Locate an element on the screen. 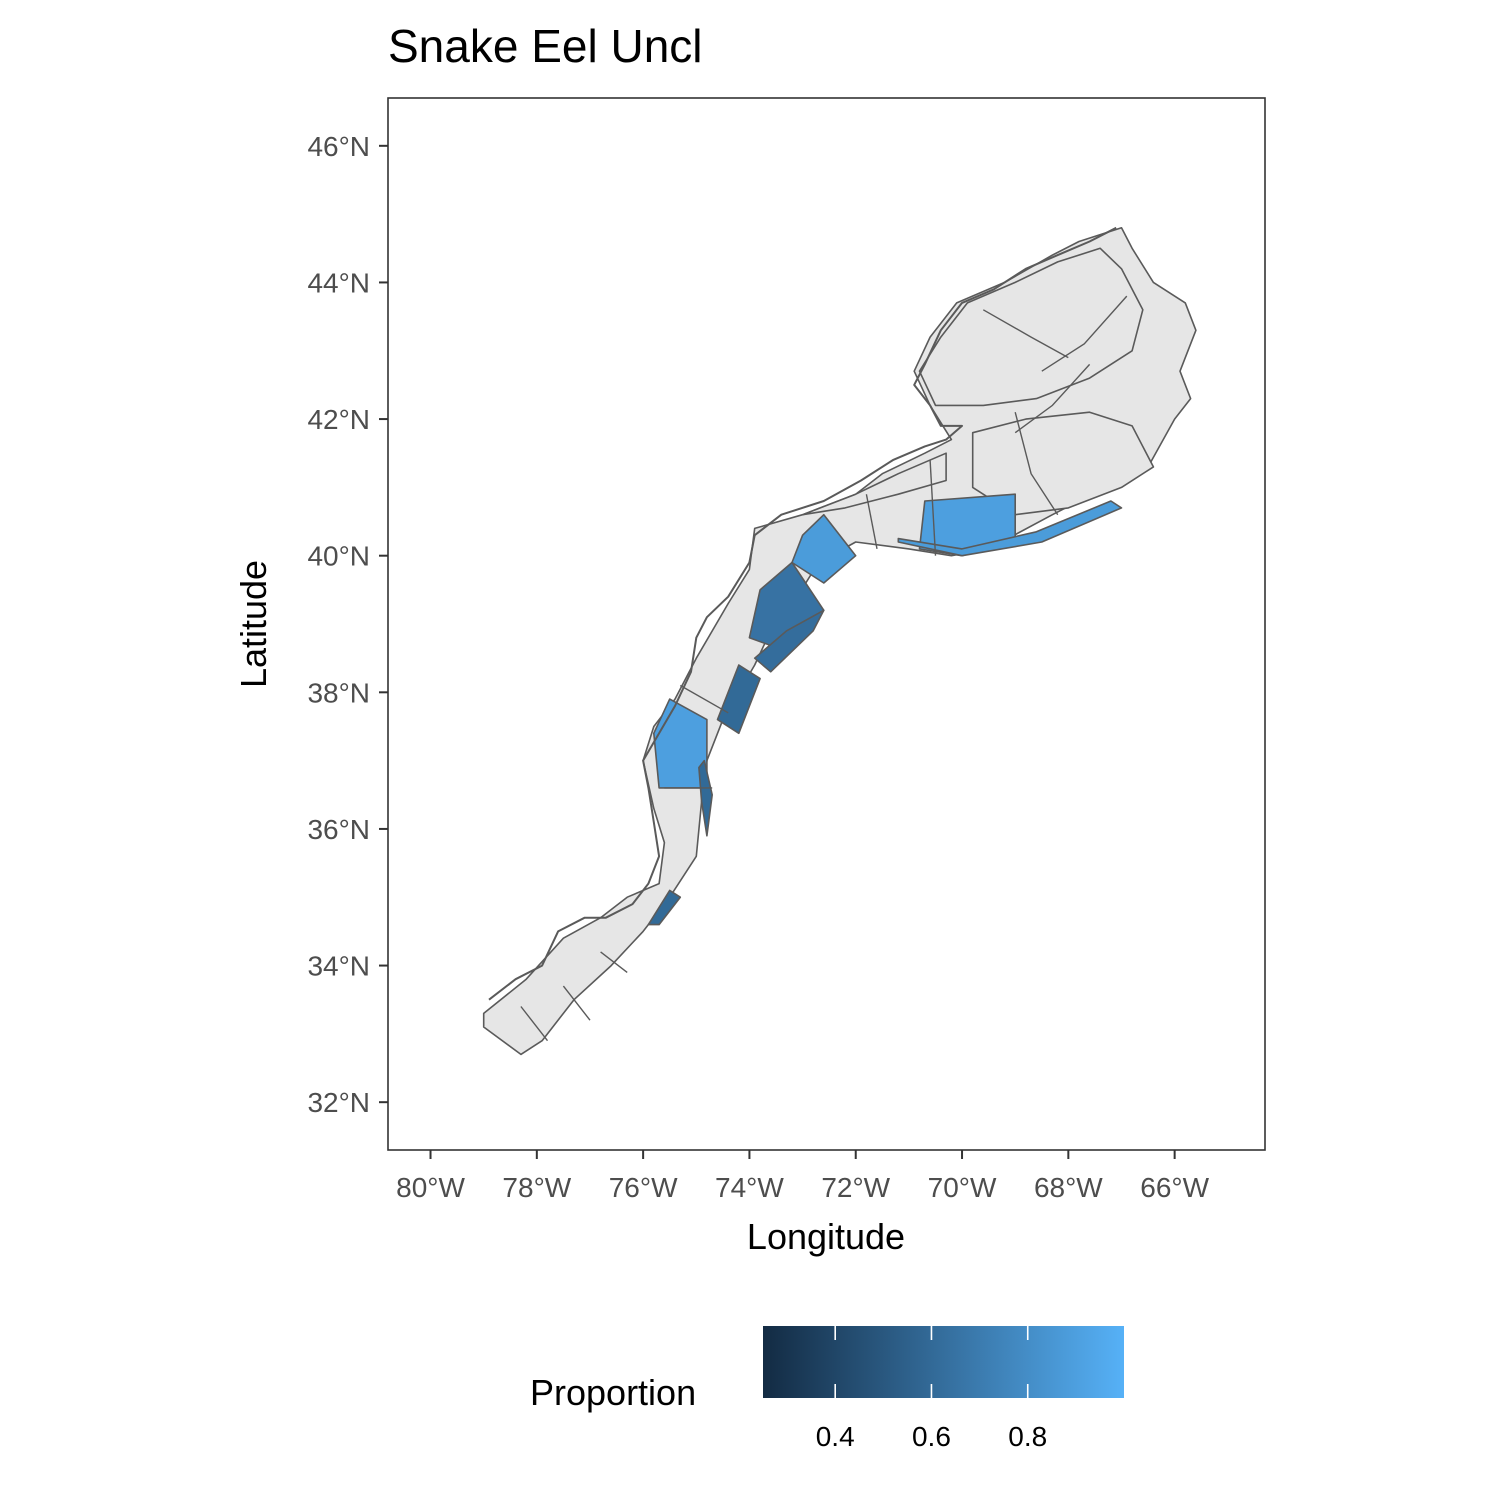 This screenshot has height=1500, width=1500. region-gulf-of-maine is located at coordinates (1031, 327).